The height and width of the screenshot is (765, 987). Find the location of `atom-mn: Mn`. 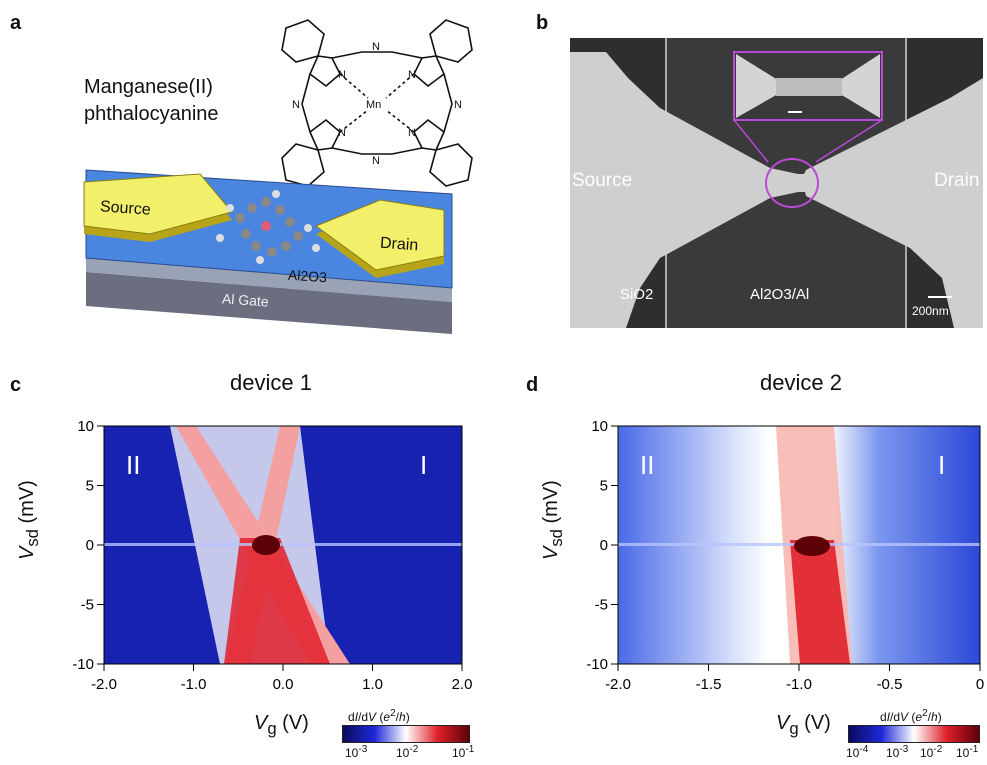

atom-mn: Mn is located at coordinates (373, 105).